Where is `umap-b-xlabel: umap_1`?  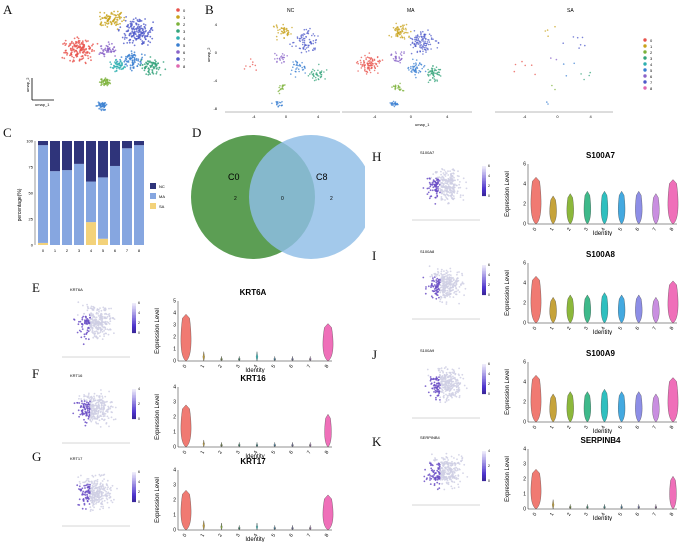
umap-b-xlabel: umap_1 is located at coordinates (422, 124).